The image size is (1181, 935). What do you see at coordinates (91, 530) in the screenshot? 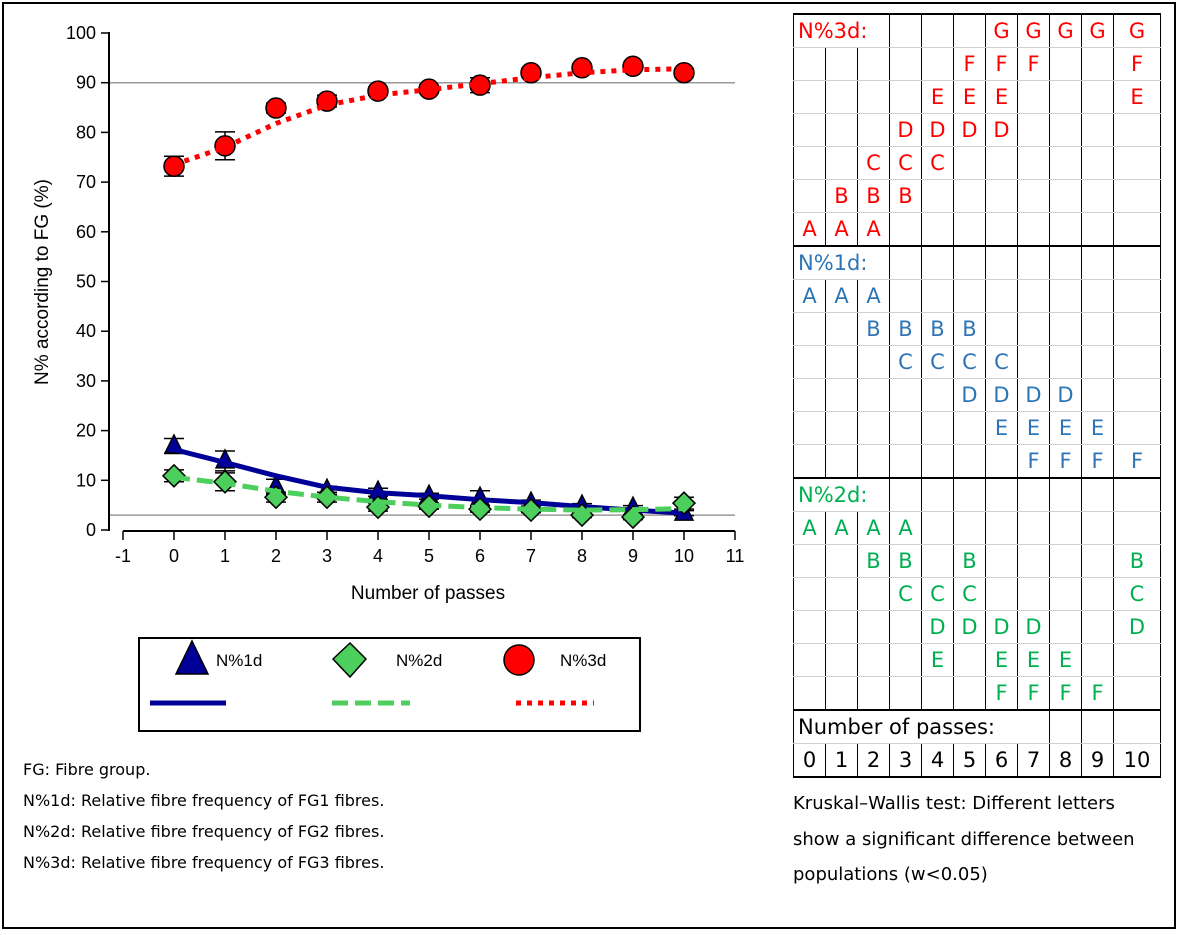
I see `y-tick-label: 0` at bounding box center [91, 530].